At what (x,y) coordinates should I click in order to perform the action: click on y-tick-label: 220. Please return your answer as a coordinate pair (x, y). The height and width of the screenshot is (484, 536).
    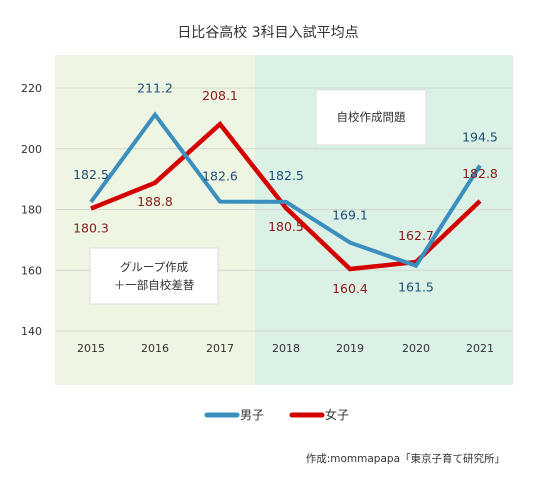
    Looking at the image, I should click on (31, 88).